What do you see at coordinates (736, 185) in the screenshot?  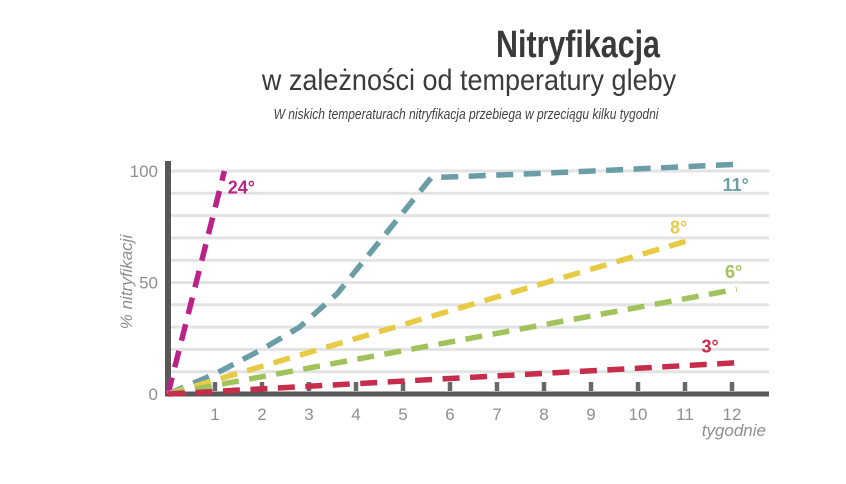 I see `series-label-11deg: 11°` at bounding box center [736, 185].